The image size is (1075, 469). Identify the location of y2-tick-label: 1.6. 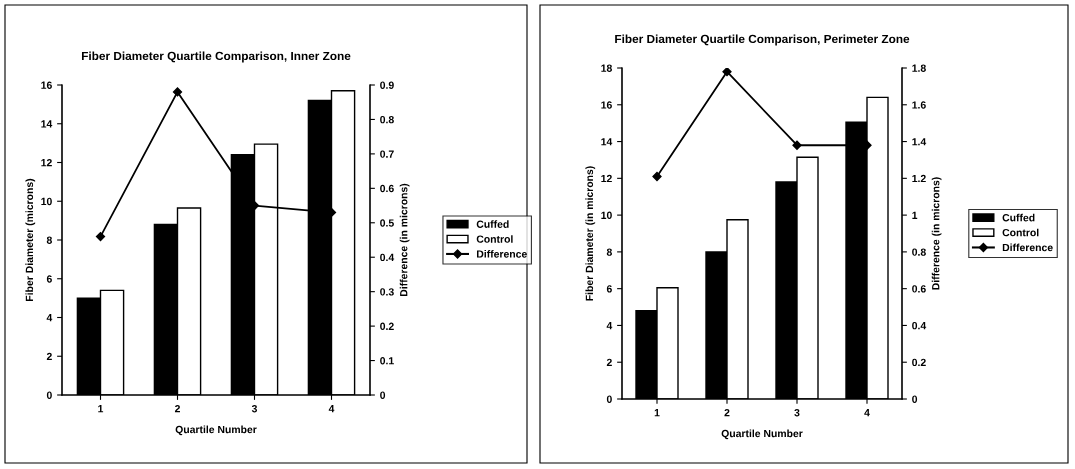
(919, 105).